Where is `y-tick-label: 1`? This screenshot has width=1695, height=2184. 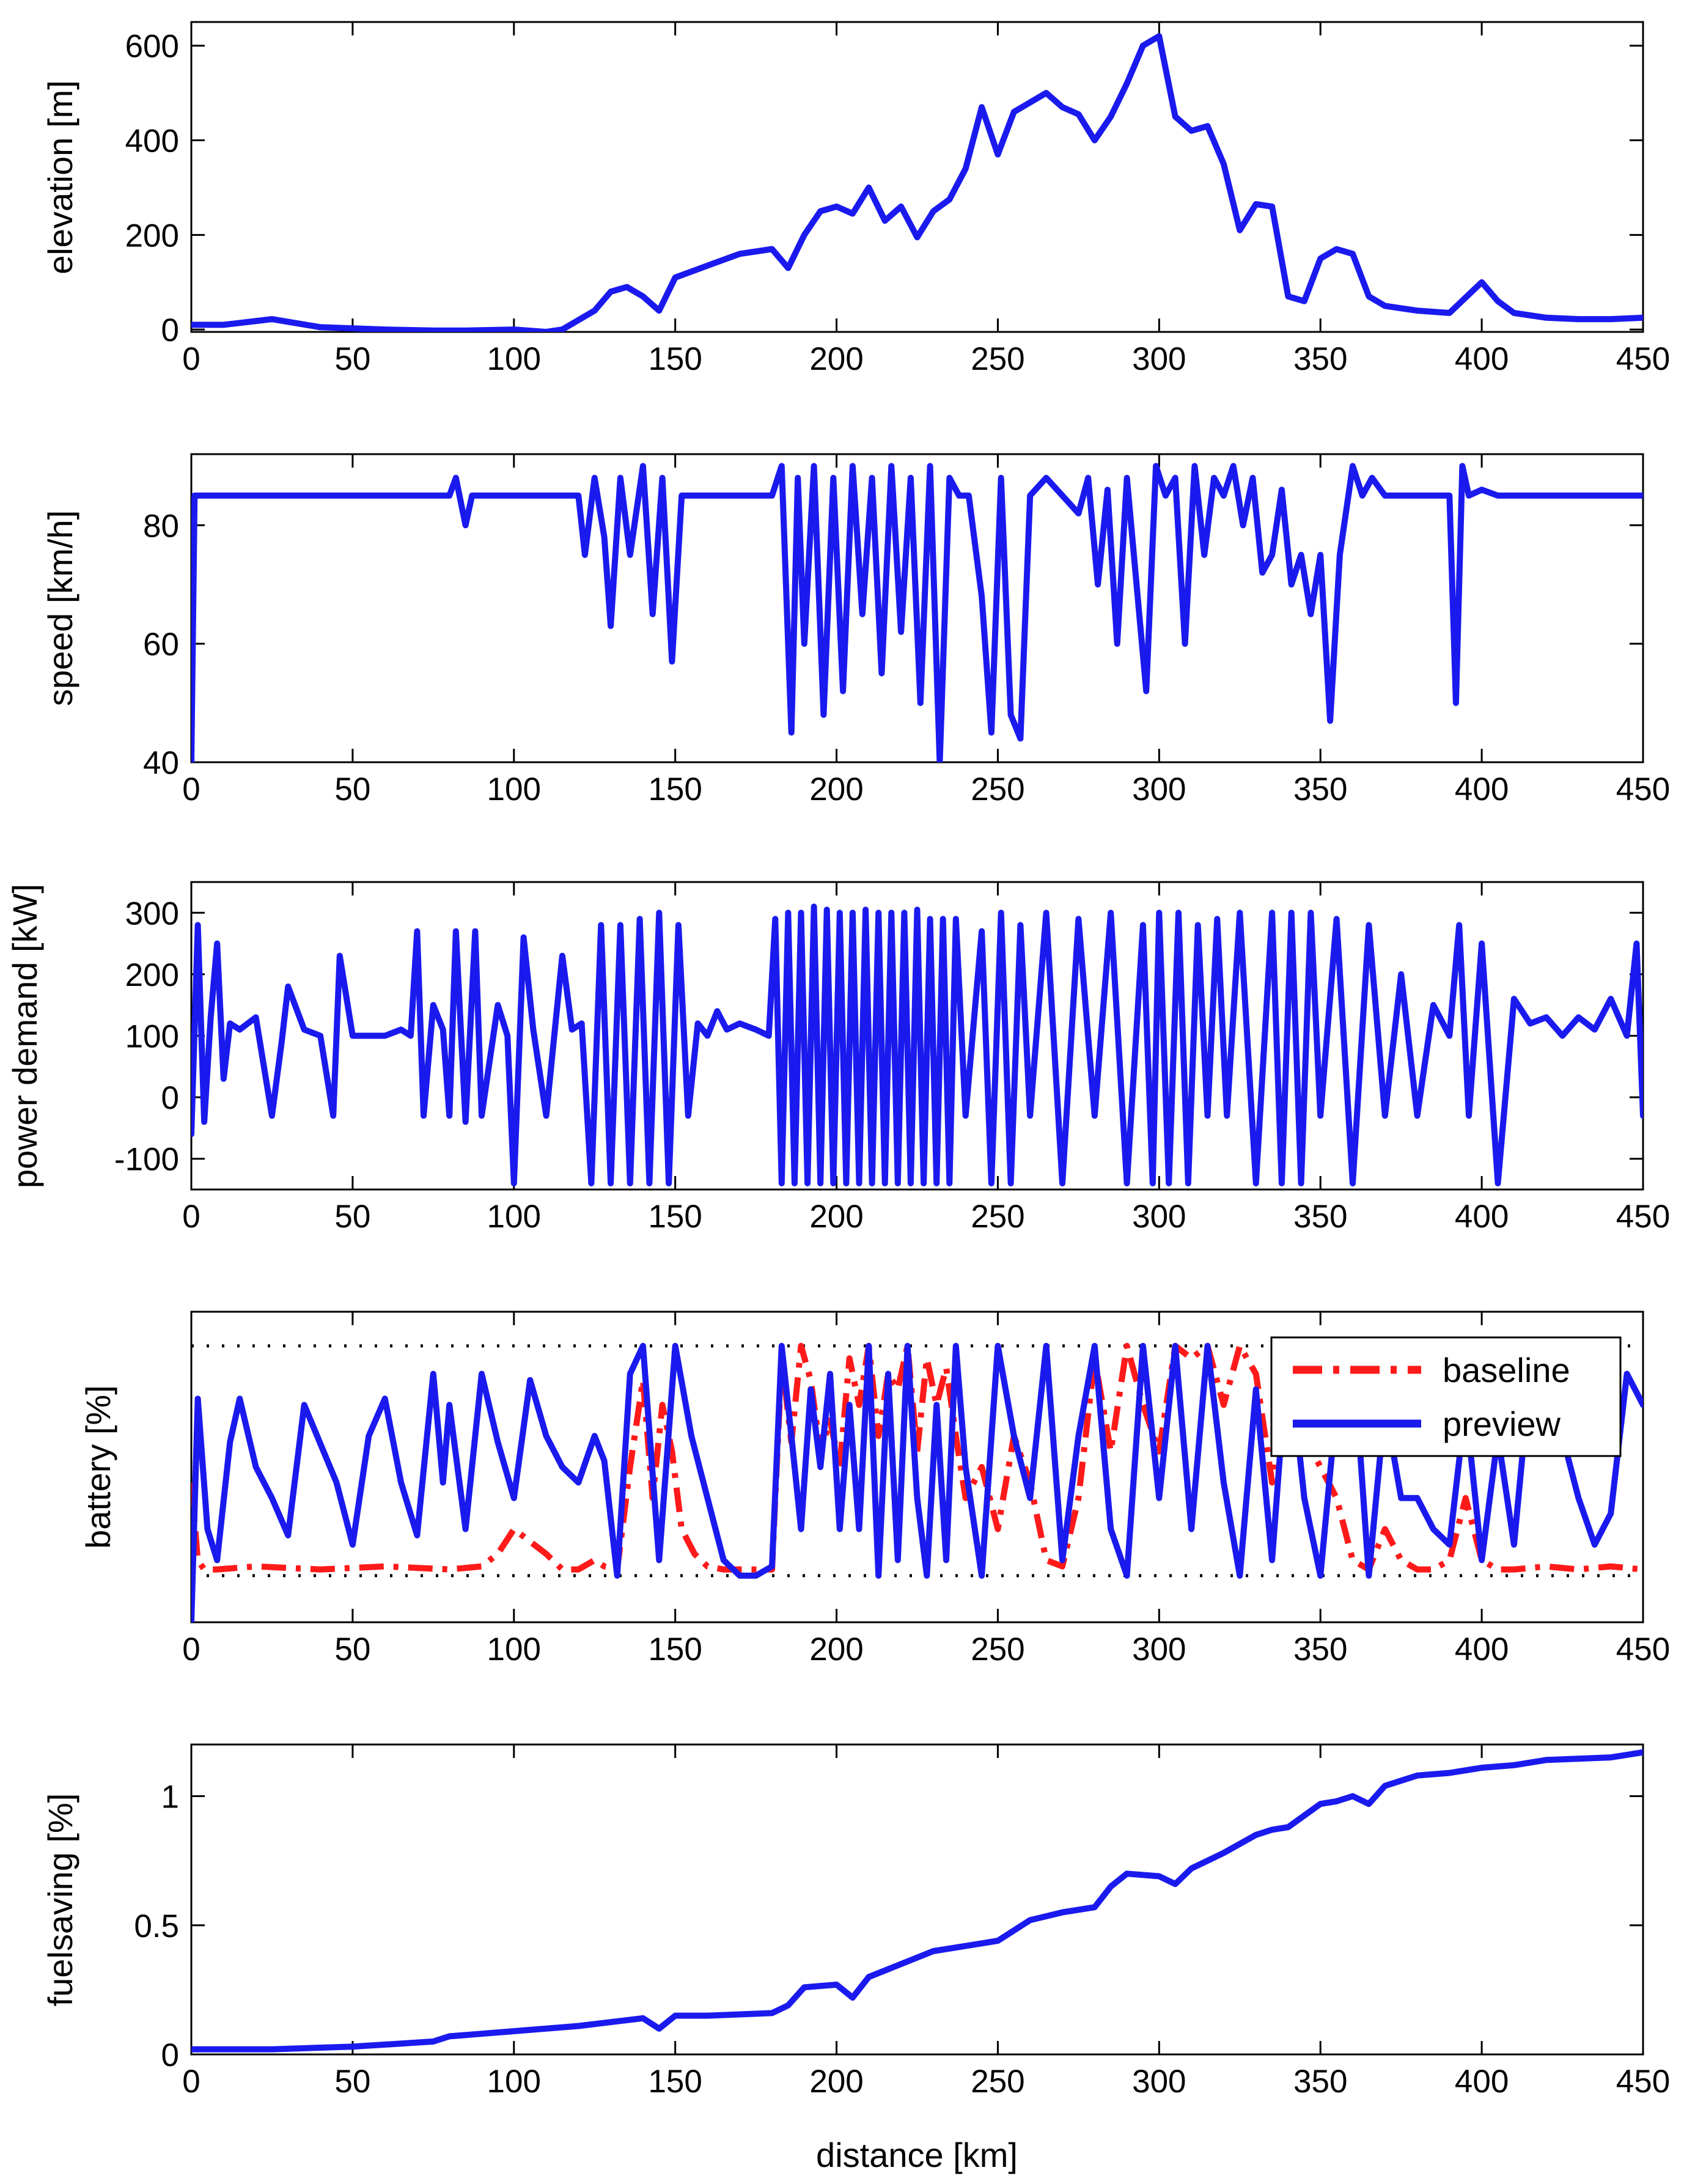 y-tick-label: 1 is located at coordinates (170, 1797).